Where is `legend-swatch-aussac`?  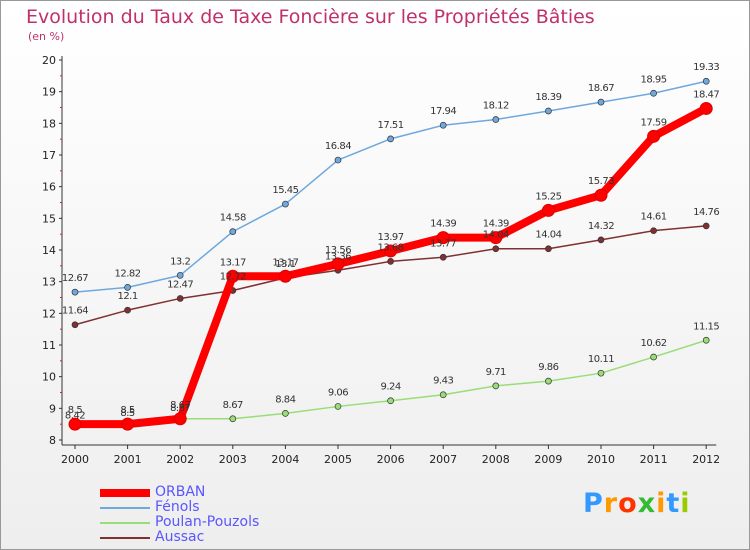
legend-swatch-aussac is located at coordinates (125, 538).